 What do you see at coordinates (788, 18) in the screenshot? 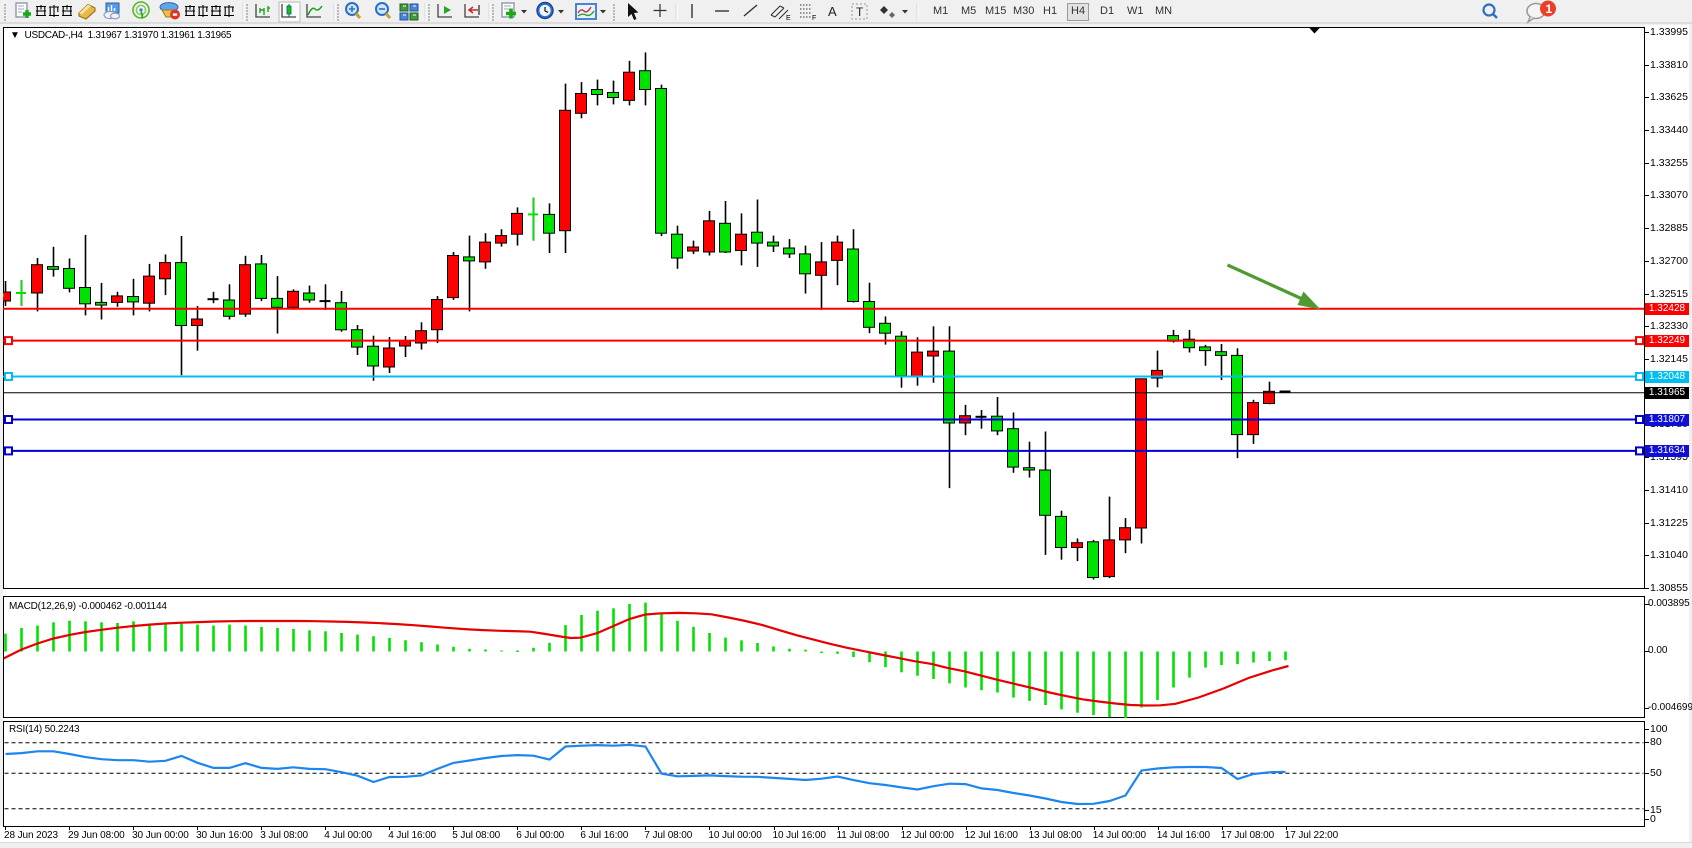
I see `svg-text: E` at bounding box center [788, 18].